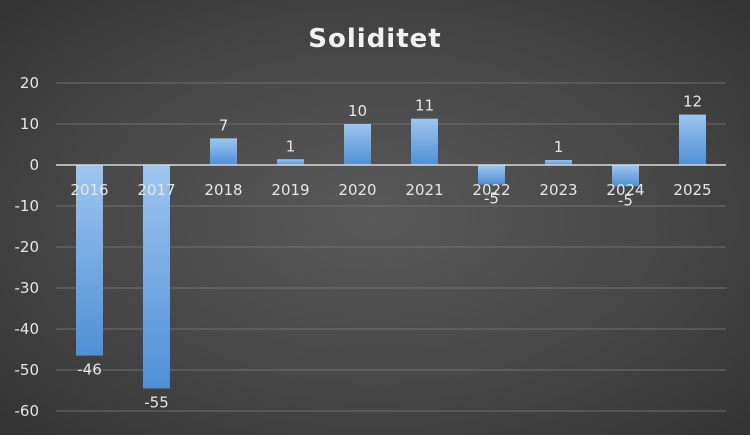  Describe the element at coordinates (290, 162) in the screenshot. I see `bar-2019` at that location.